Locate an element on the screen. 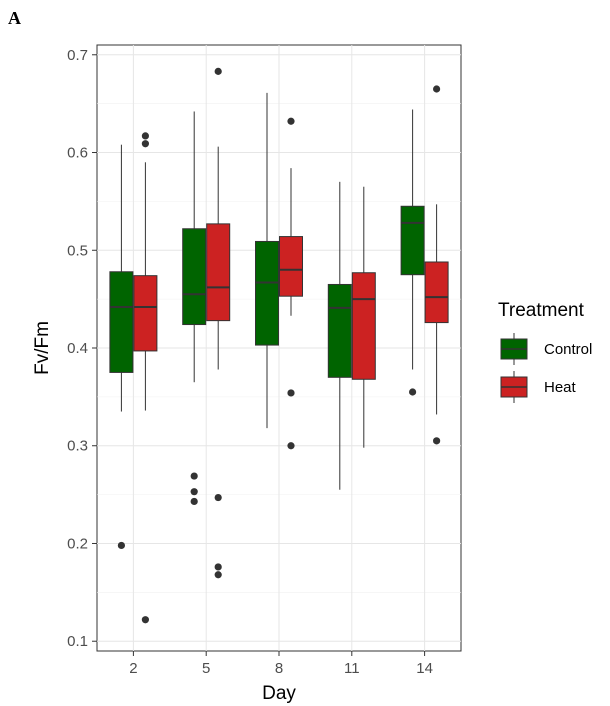  y-tick-label: 0.7 is located at coordinates (77, 55).